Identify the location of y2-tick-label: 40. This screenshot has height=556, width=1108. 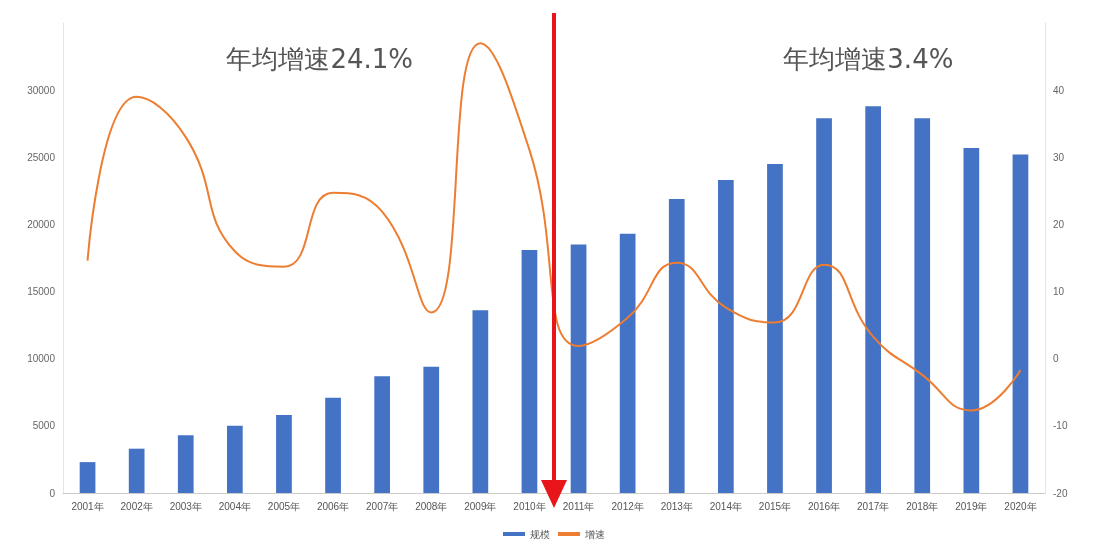
(1059, 90).